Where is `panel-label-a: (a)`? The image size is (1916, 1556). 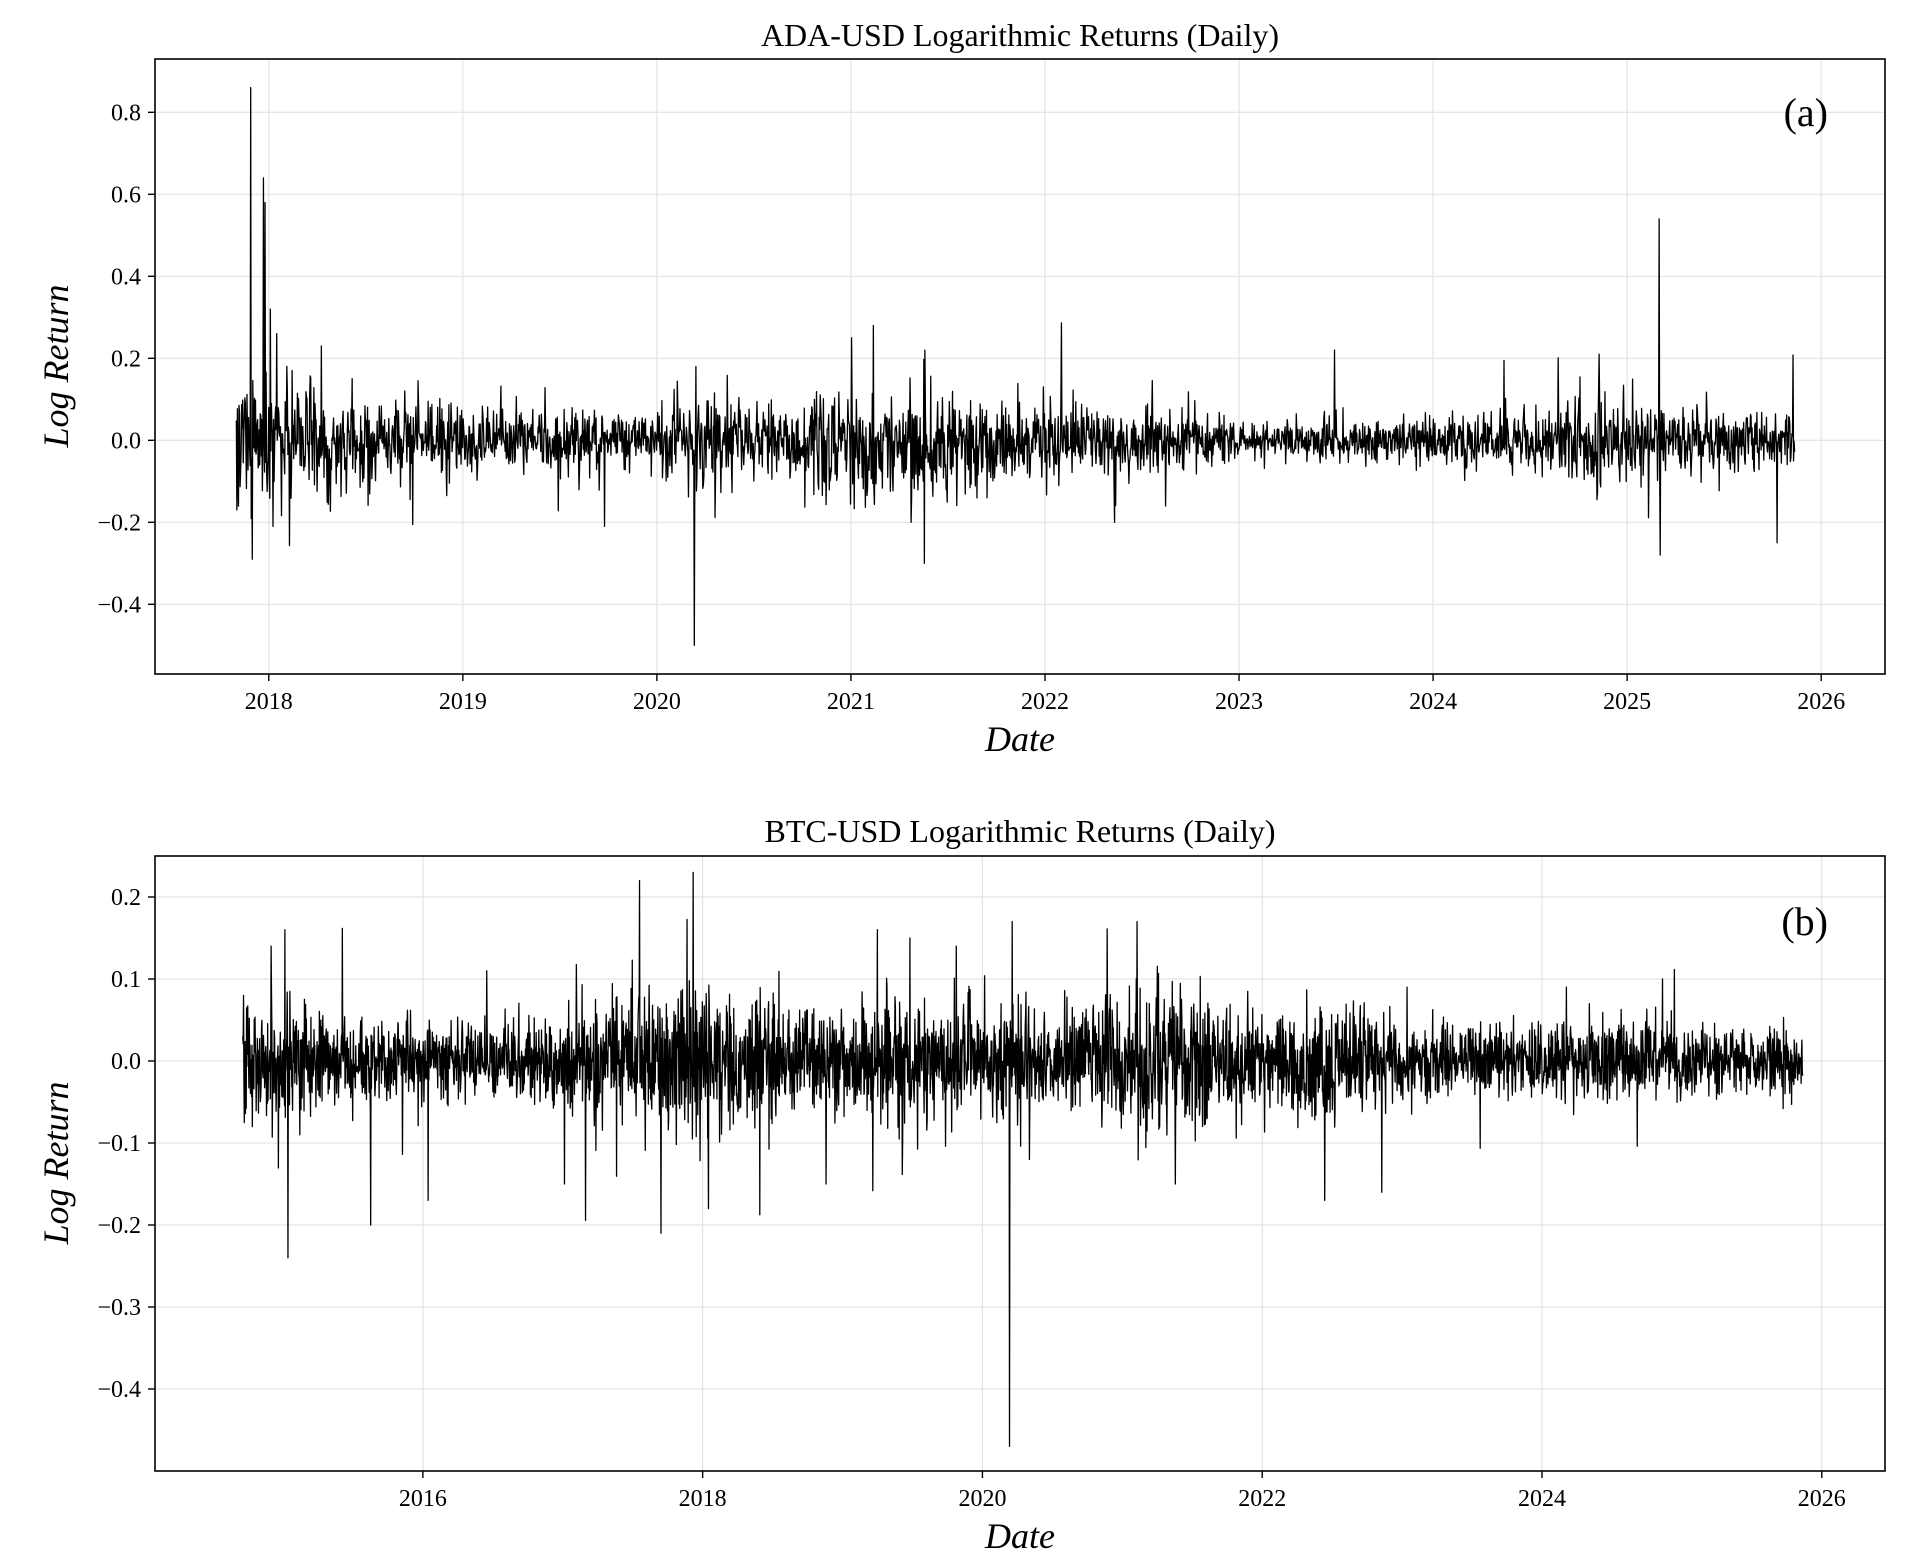
panel-label-a: (a) is located at coordinates (1806, 112).